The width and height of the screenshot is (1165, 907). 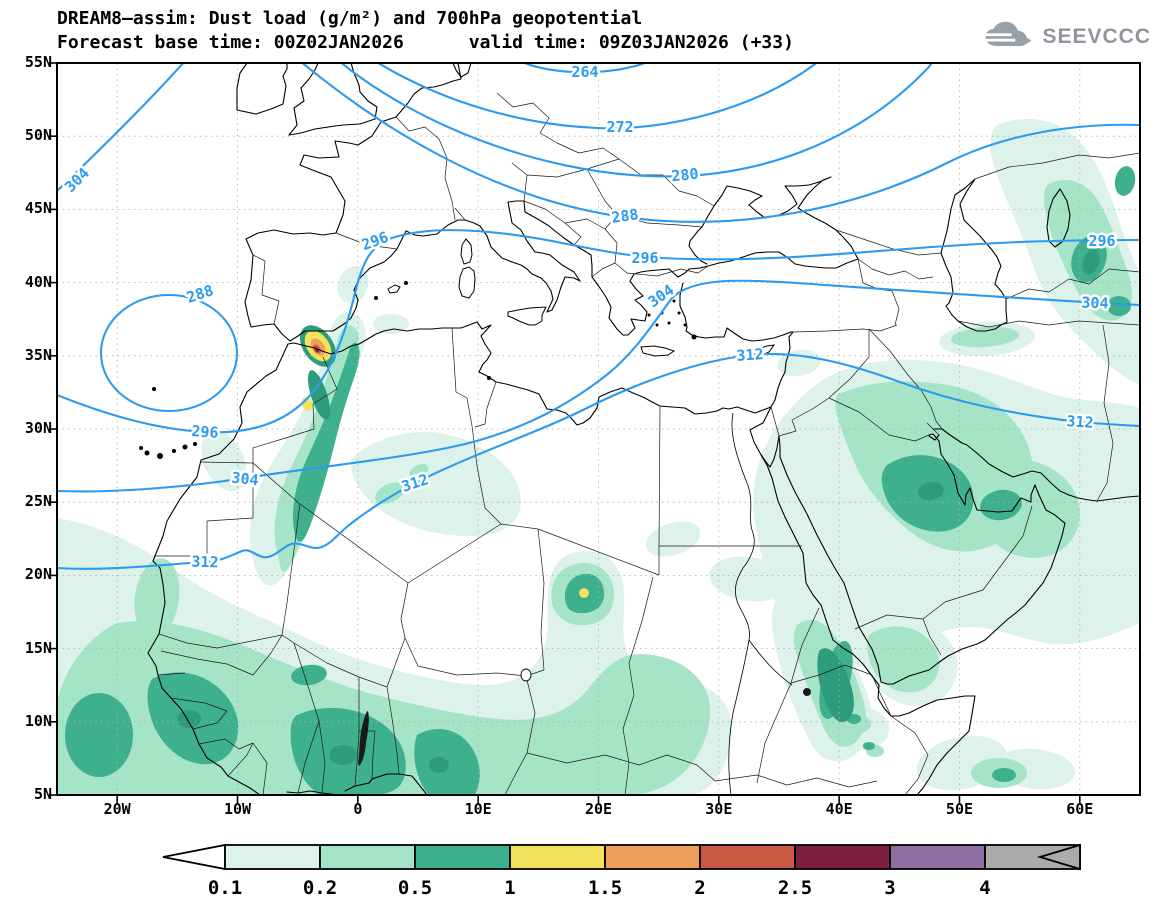 What do you see at coordinates (795, 888) in the screenshot?
I see `colorbar-tick-label: 2.5` at bounding box center [795, 888].